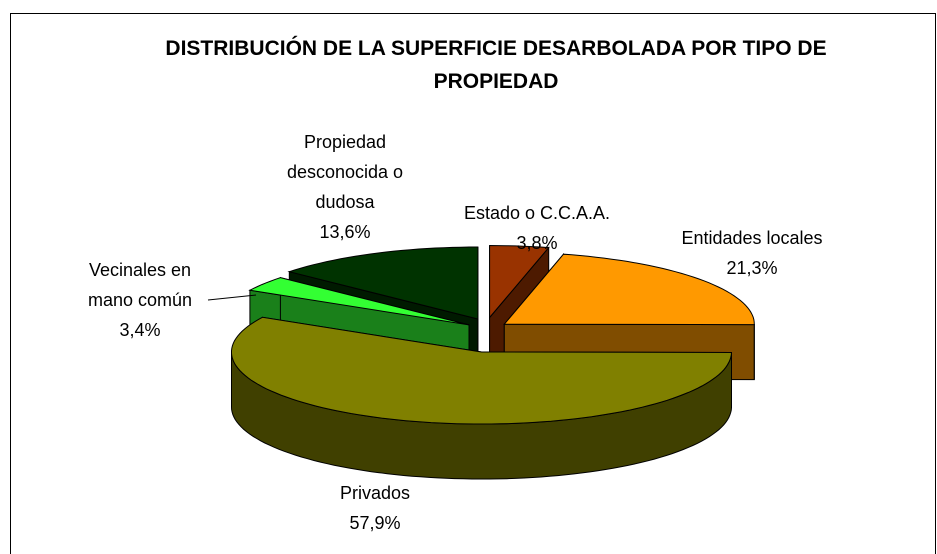 Image resolution: width=937 pixels, height=554 pixels. Describe the element at coordinates (232, 297) in the screenshot. I see `leader-line` at that location.